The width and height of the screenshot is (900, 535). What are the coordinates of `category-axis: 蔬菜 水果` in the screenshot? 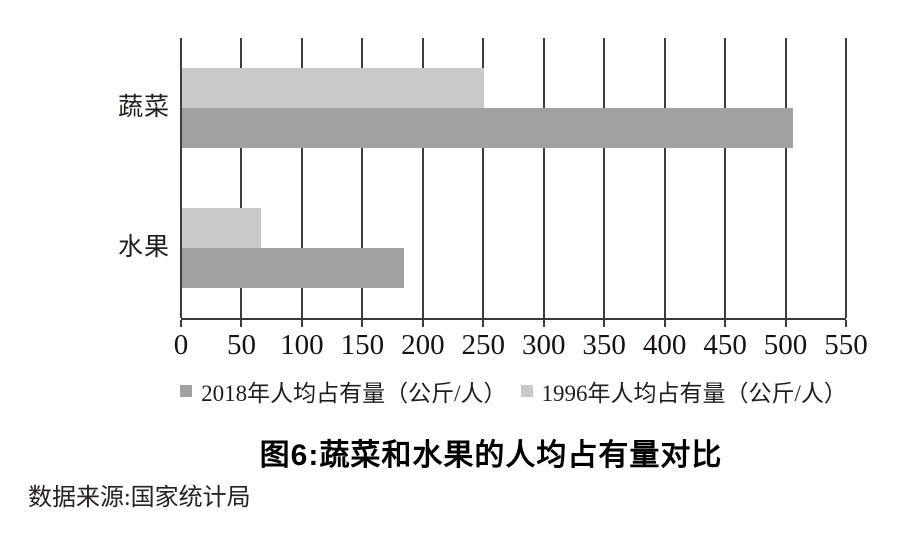 It's located at (90, 178).